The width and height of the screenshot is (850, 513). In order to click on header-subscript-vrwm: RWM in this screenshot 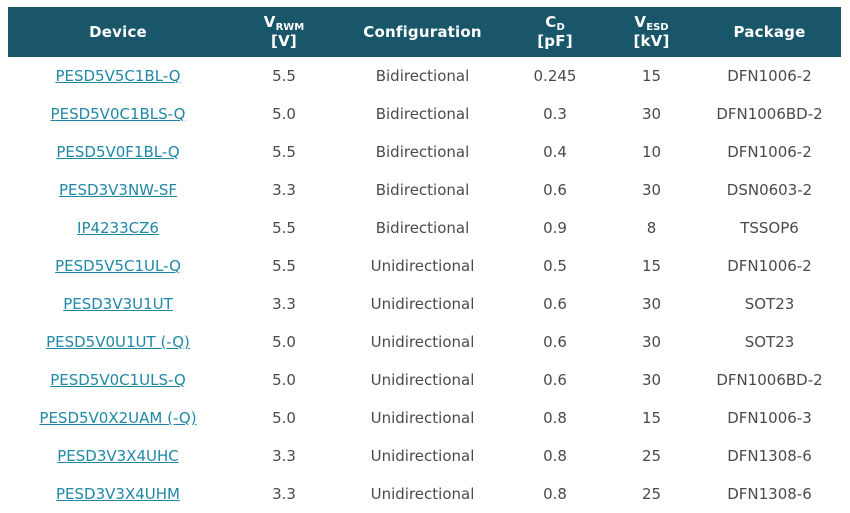, I will do `click(290, 28)`.